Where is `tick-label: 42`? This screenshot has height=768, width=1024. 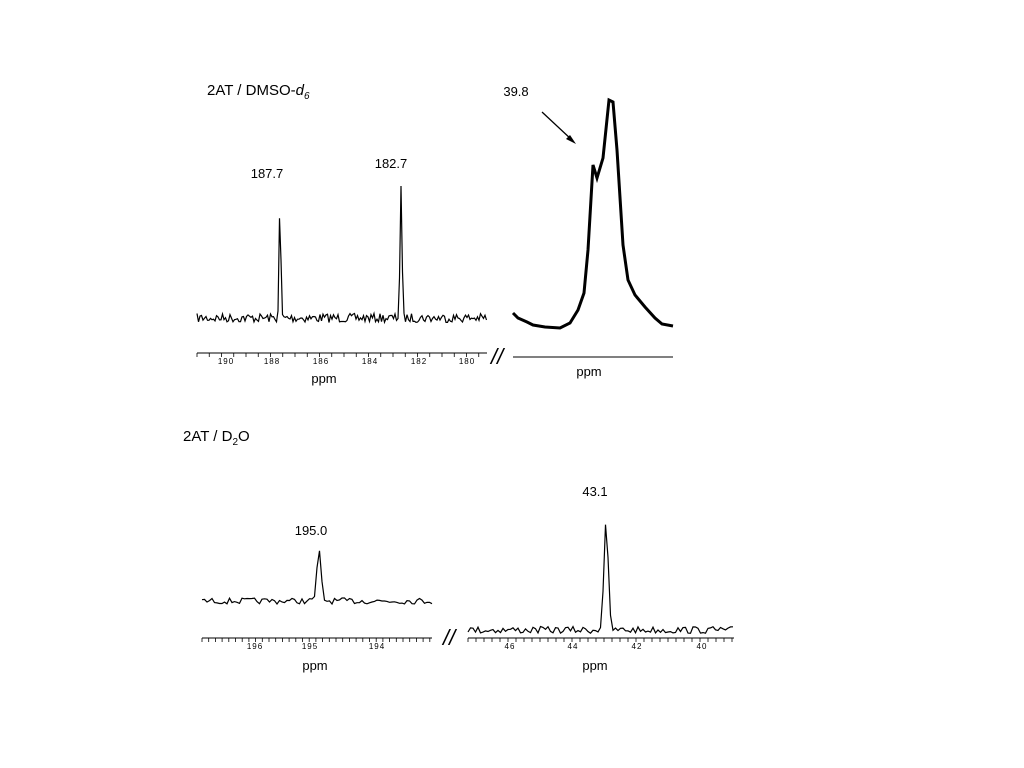
tick-label: 42 is located at coordinates (637, 646).